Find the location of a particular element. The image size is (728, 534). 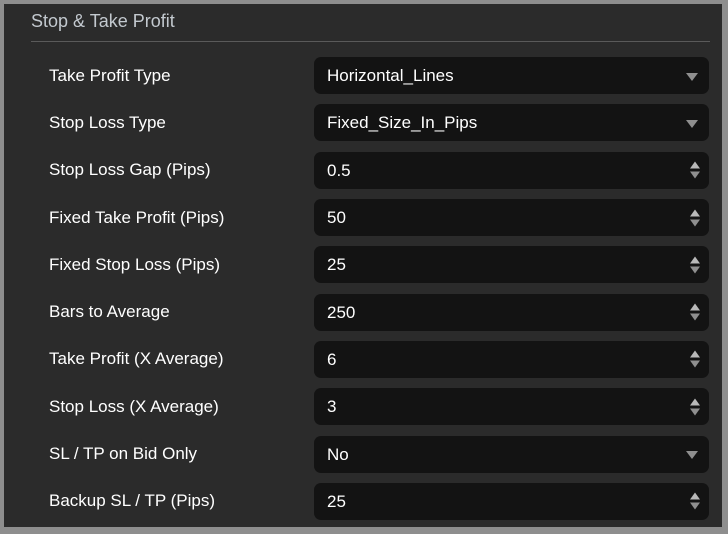

fixed-stop-loss-input: 25 is located at coordinates (511, 265).